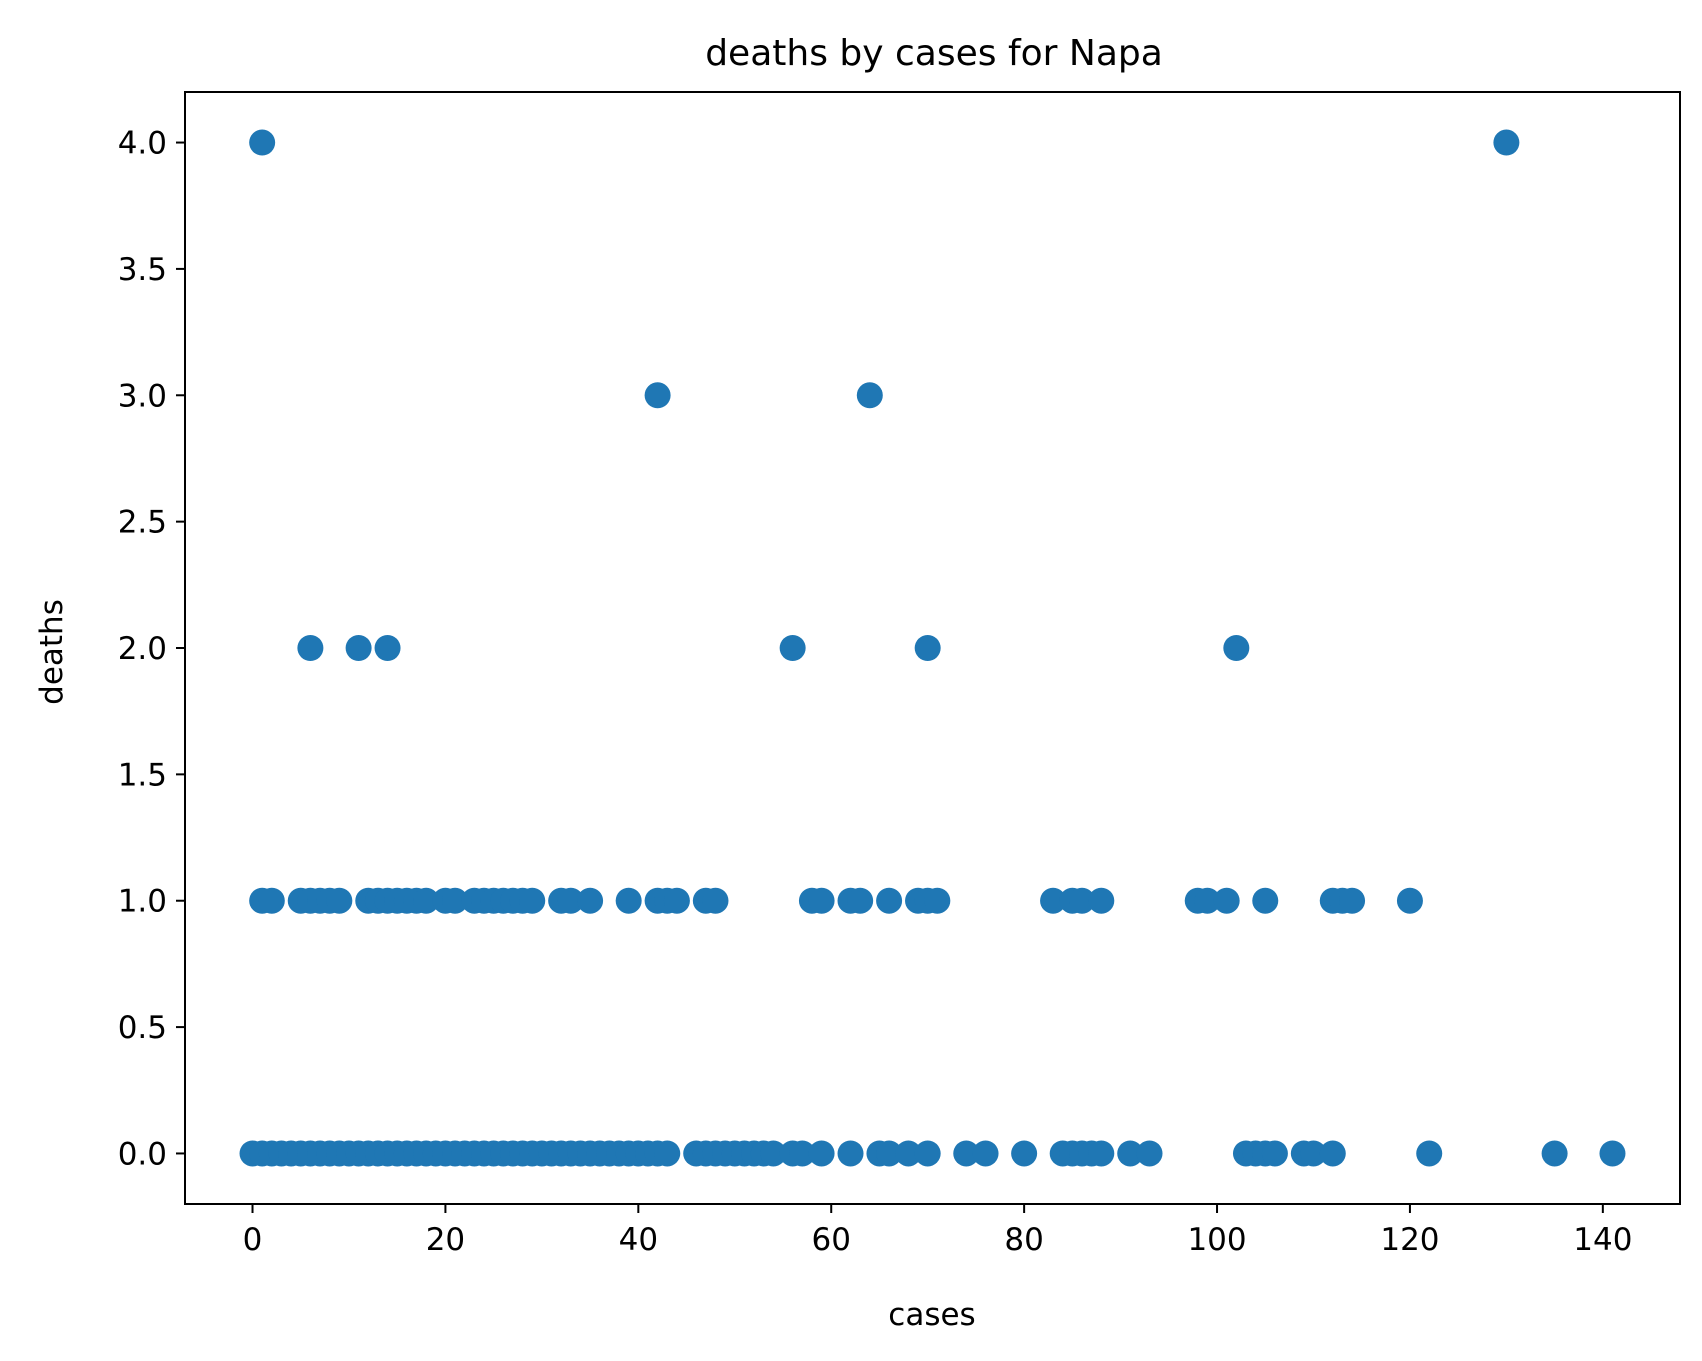 The height and width of the screenshot is (1361, 1702). Describe the element at coordinates (142, 396) in the screenshot. I see `y-tick-label: 3.0` at that location.